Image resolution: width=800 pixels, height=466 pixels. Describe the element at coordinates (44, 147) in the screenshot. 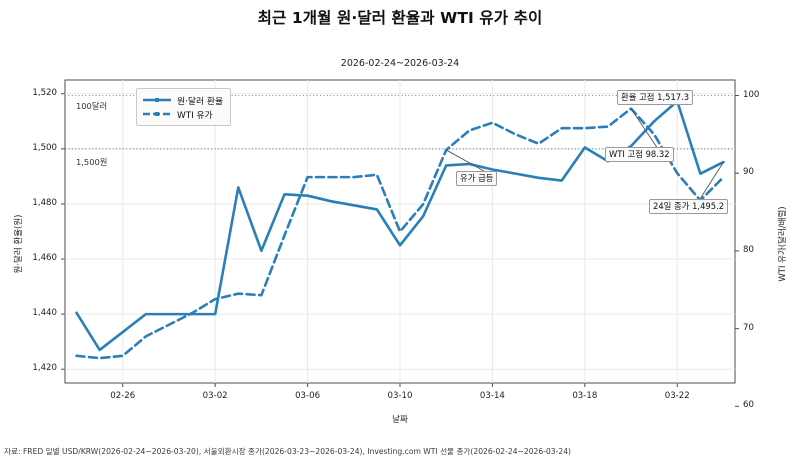

I see `y-tick-left-1500: 1,500` at that location.